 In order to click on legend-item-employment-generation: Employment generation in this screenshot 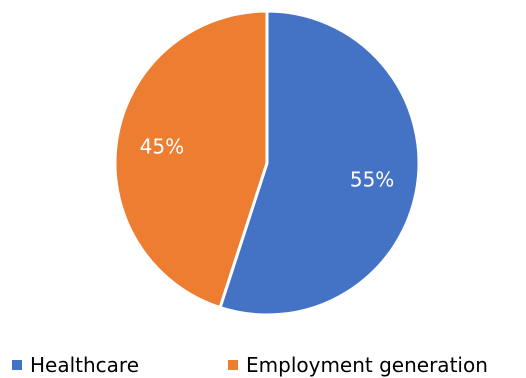, I will do `click(358, 365)`.